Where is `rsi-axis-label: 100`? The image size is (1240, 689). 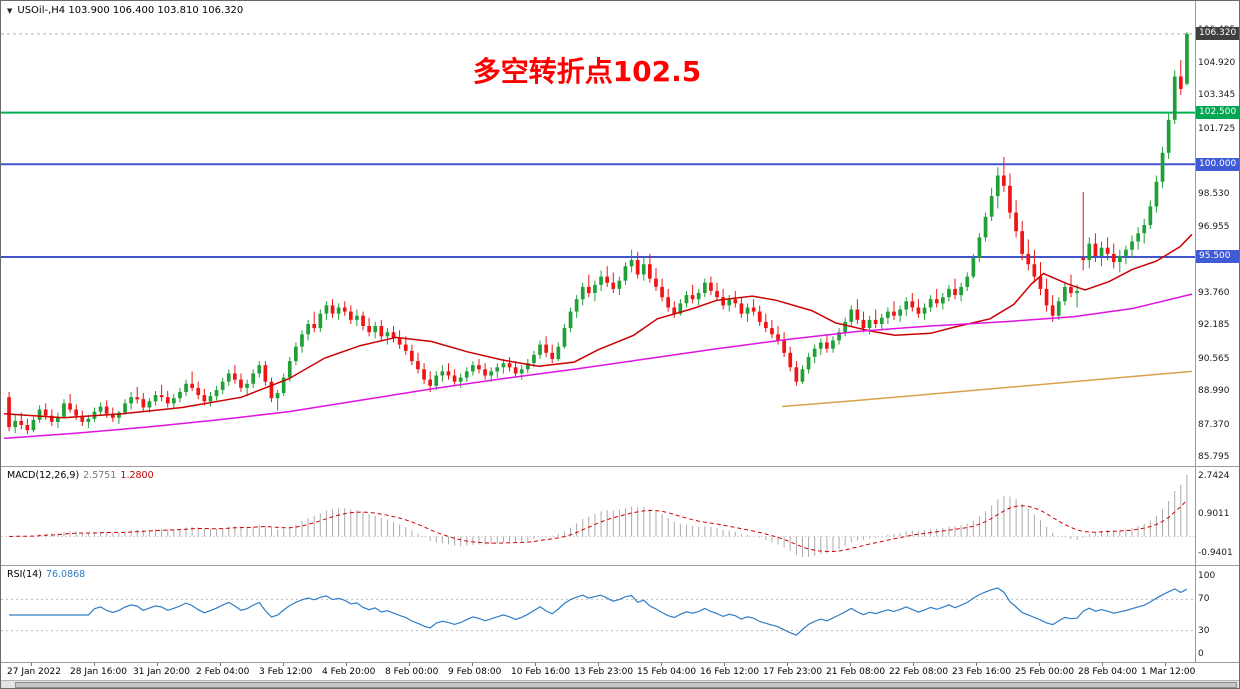
rsi-axis-label: 100 is located at coordinates (1207, 576).